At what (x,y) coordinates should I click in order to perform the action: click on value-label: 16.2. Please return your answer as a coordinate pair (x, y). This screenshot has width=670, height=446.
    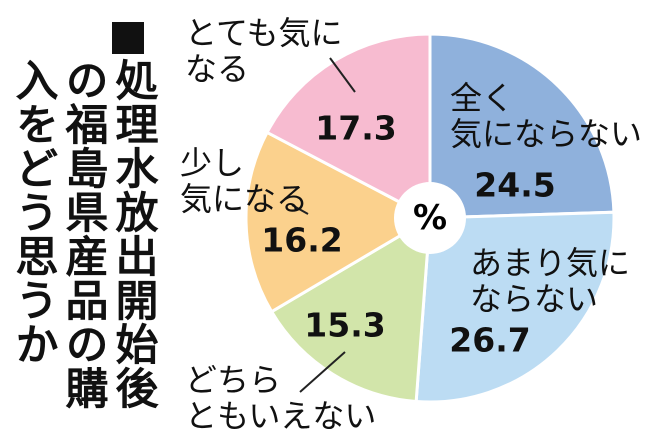
    Looking at the image, I should click on (302, 240).